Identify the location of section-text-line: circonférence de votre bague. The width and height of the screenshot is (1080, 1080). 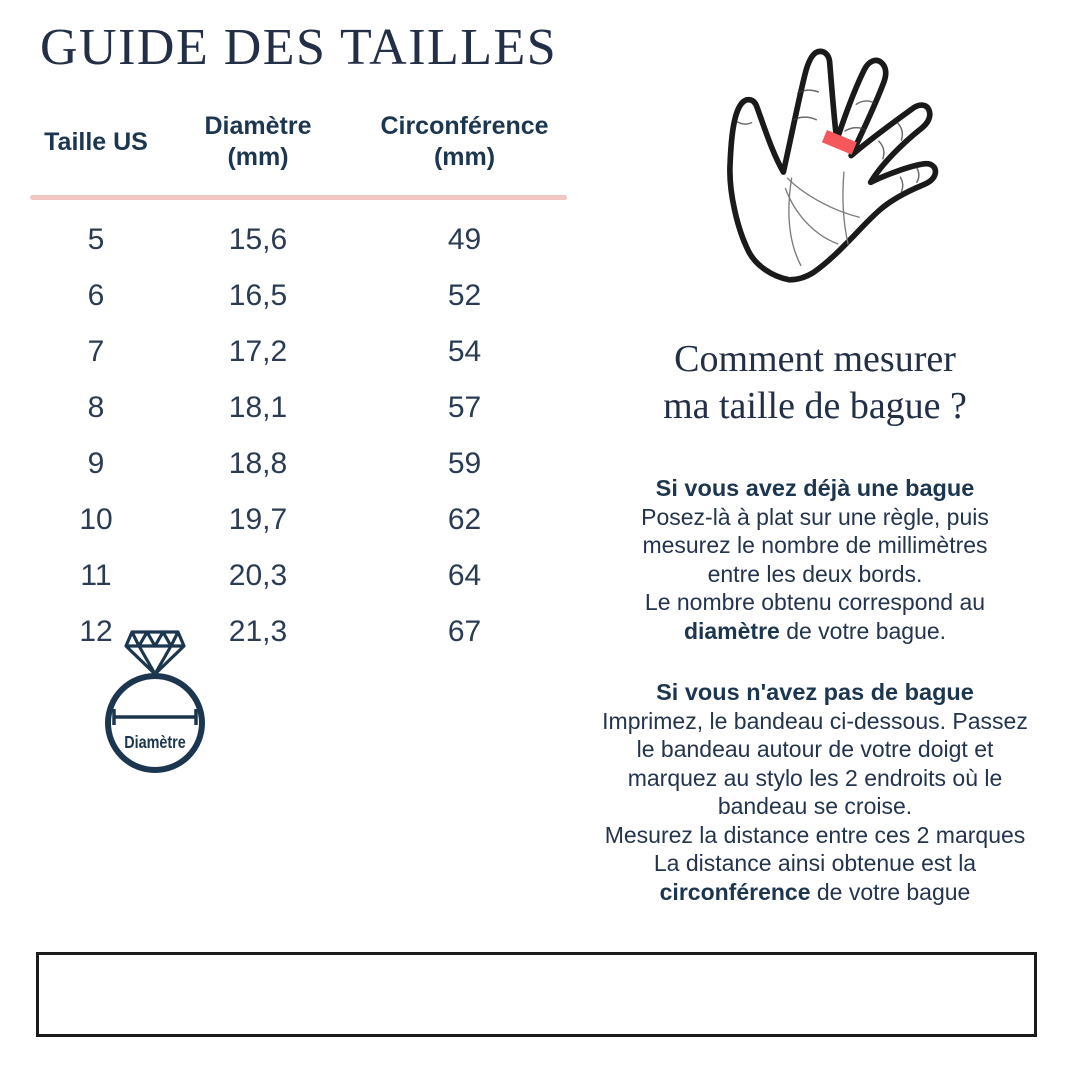
(812, 892).